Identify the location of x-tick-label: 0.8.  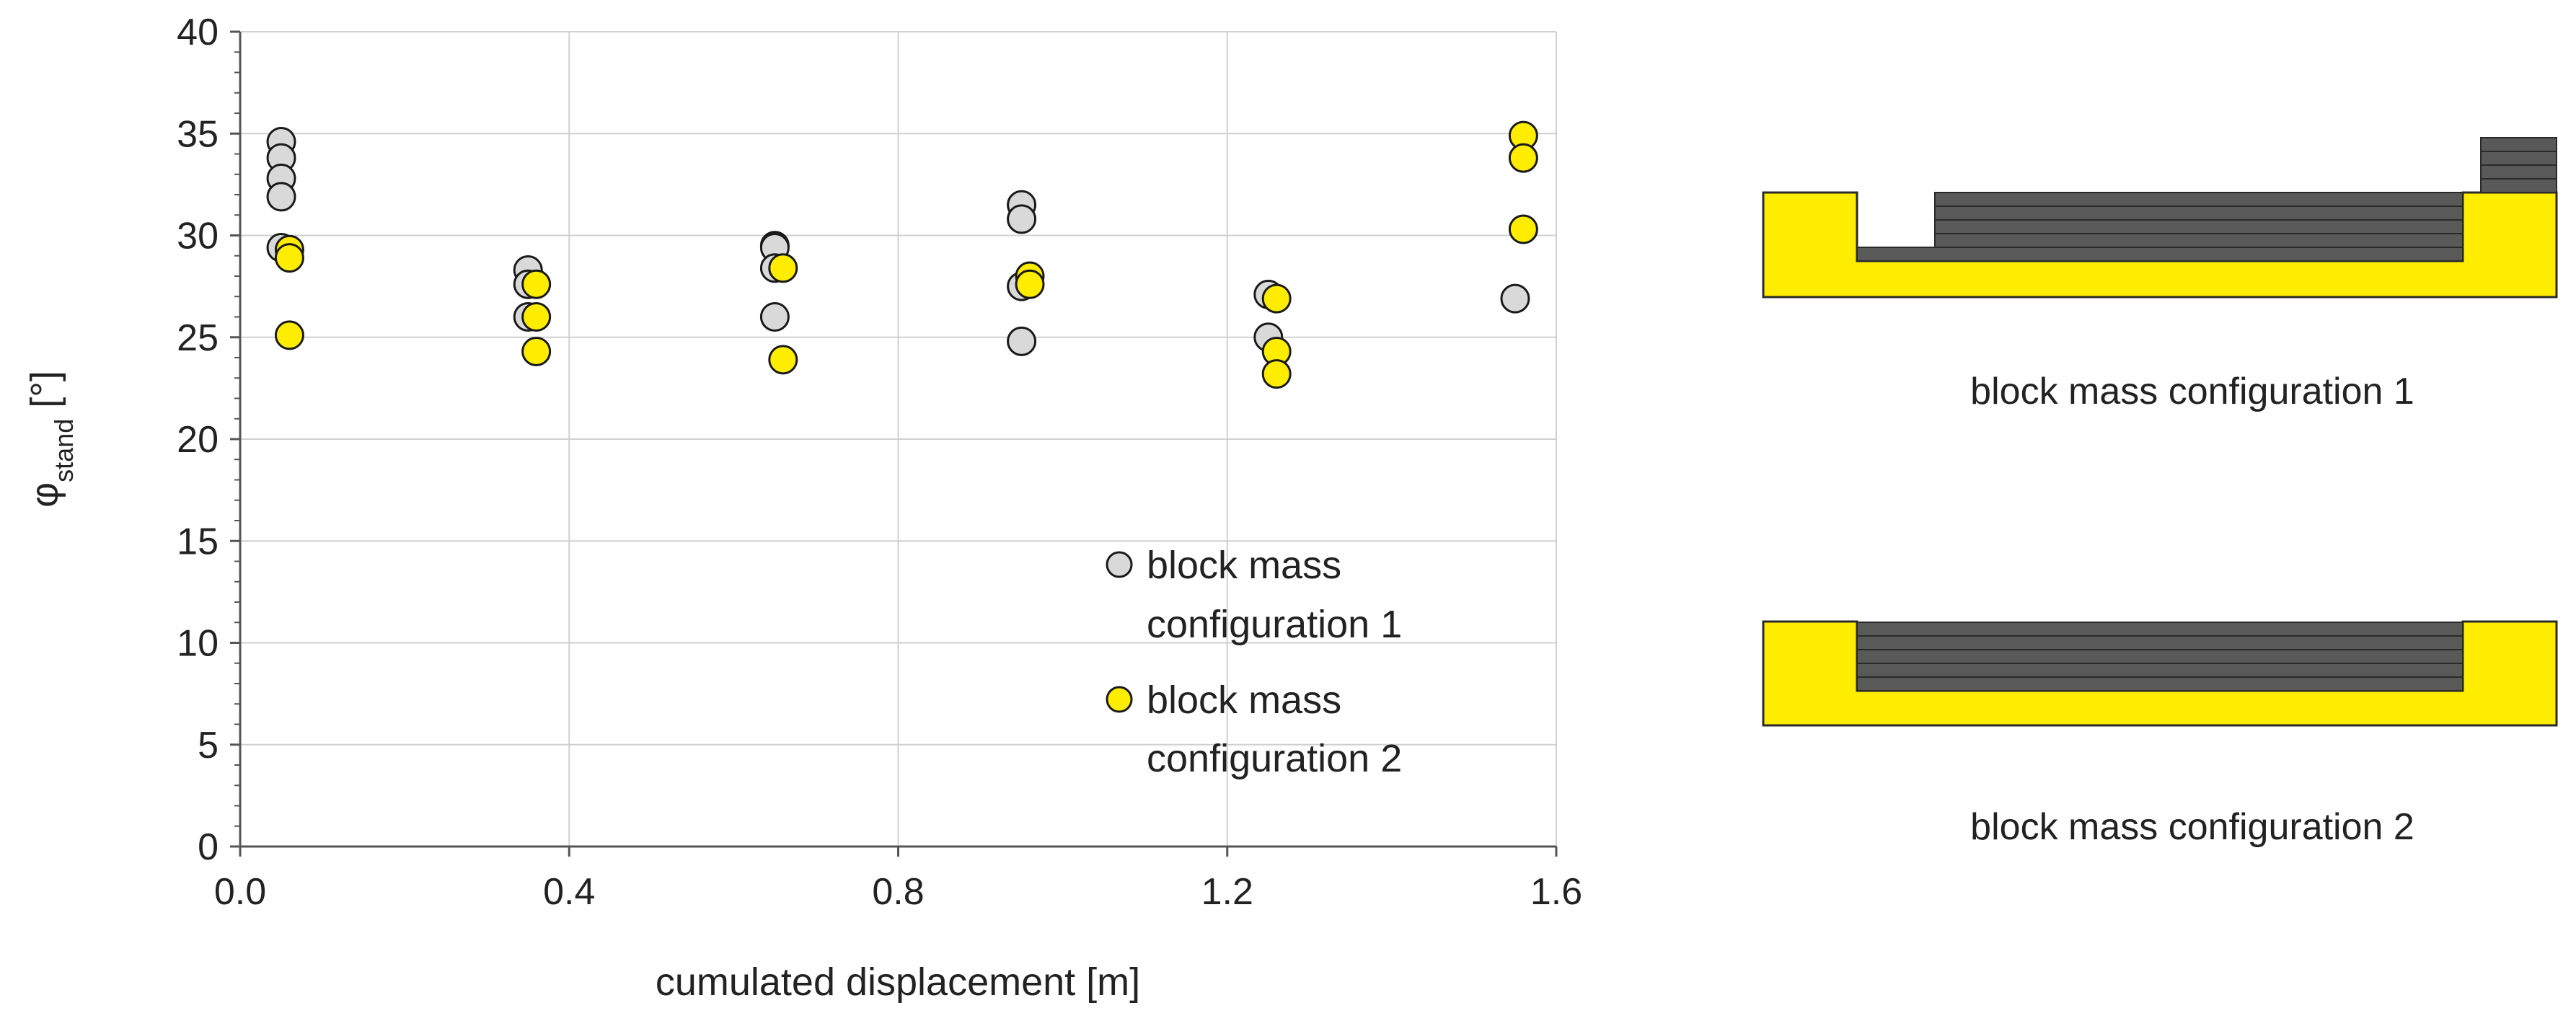
(898, 892).